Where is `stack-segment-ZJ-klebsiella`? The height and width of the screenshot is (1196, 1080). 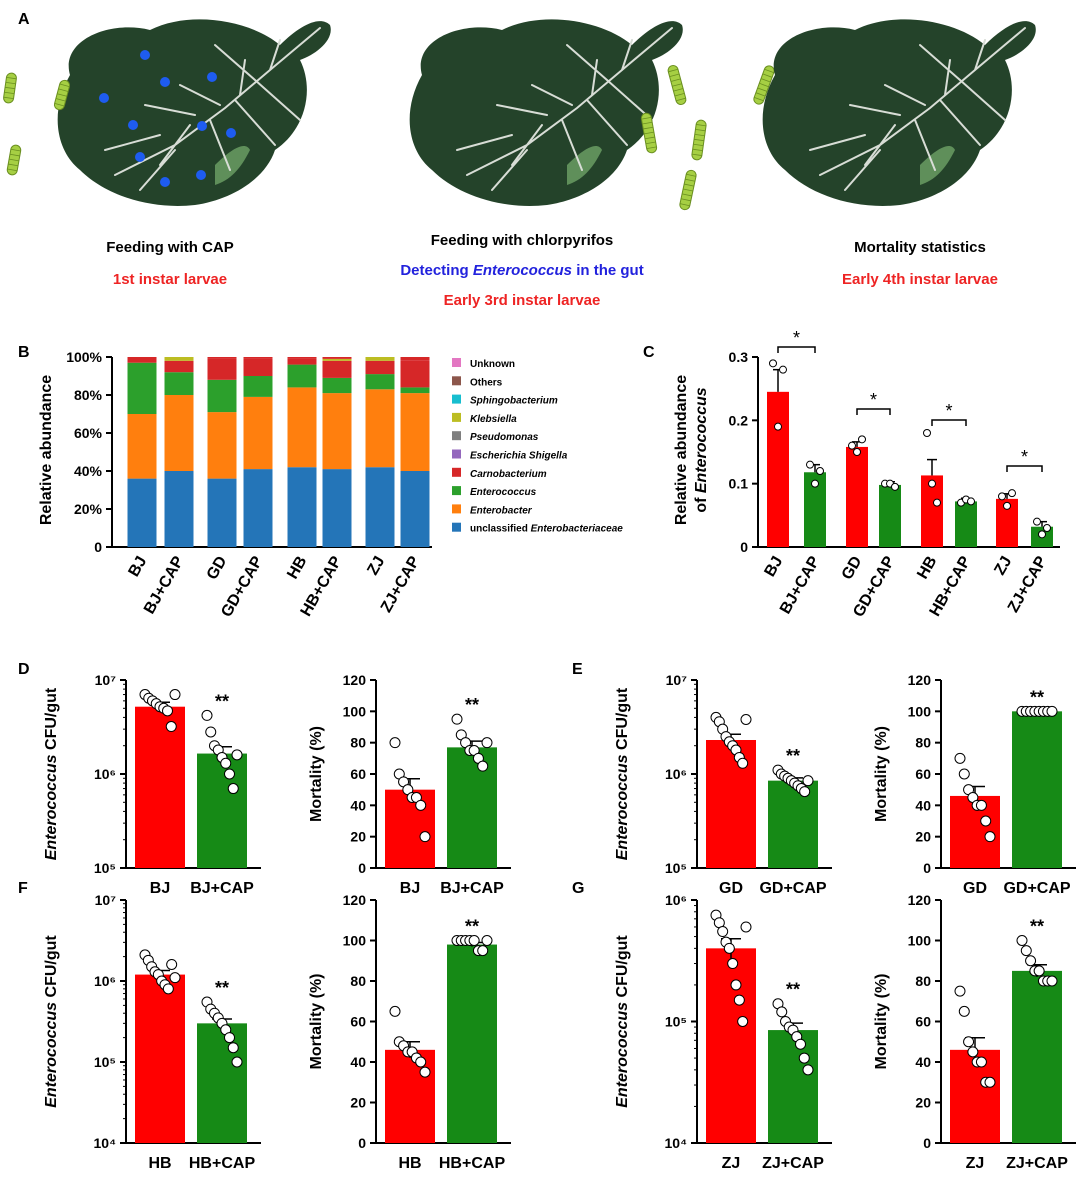
stack-segment-ZJ-klebsiella is located at coordinates (380, 359).